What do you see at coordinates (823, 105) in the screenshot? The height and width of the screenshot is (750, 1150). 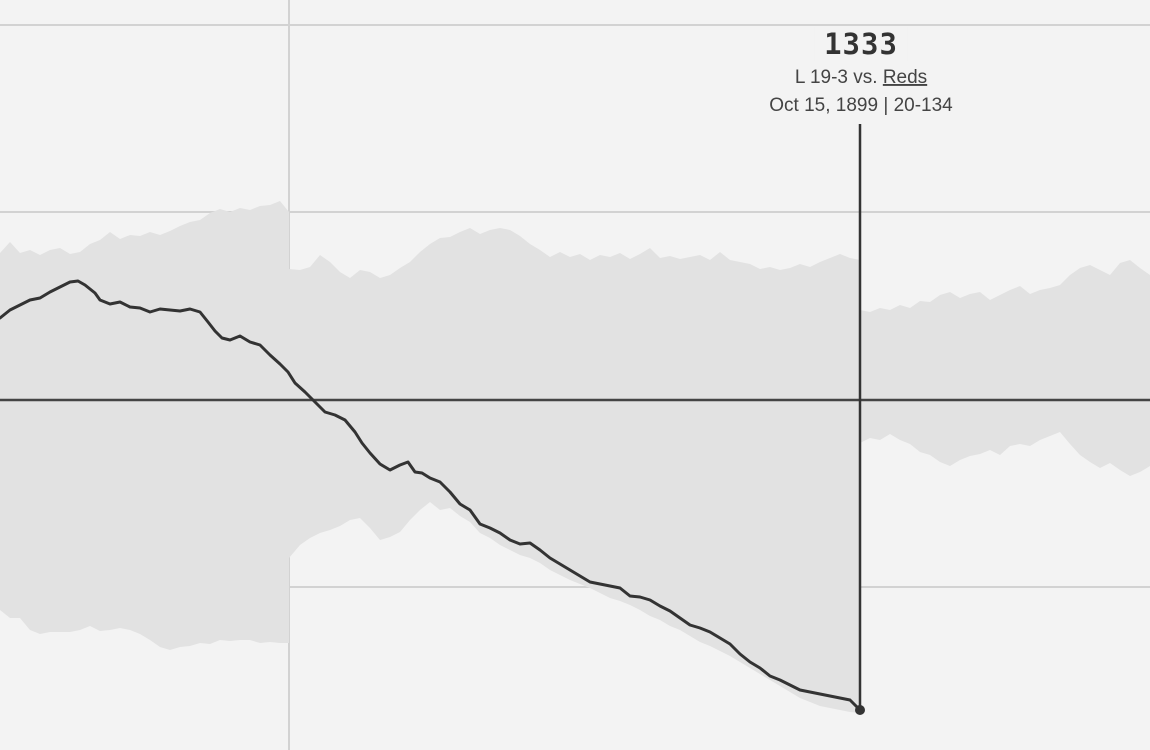 I see `tooltip-date: Oct 15, 1899` at bounding box center [823, 105].